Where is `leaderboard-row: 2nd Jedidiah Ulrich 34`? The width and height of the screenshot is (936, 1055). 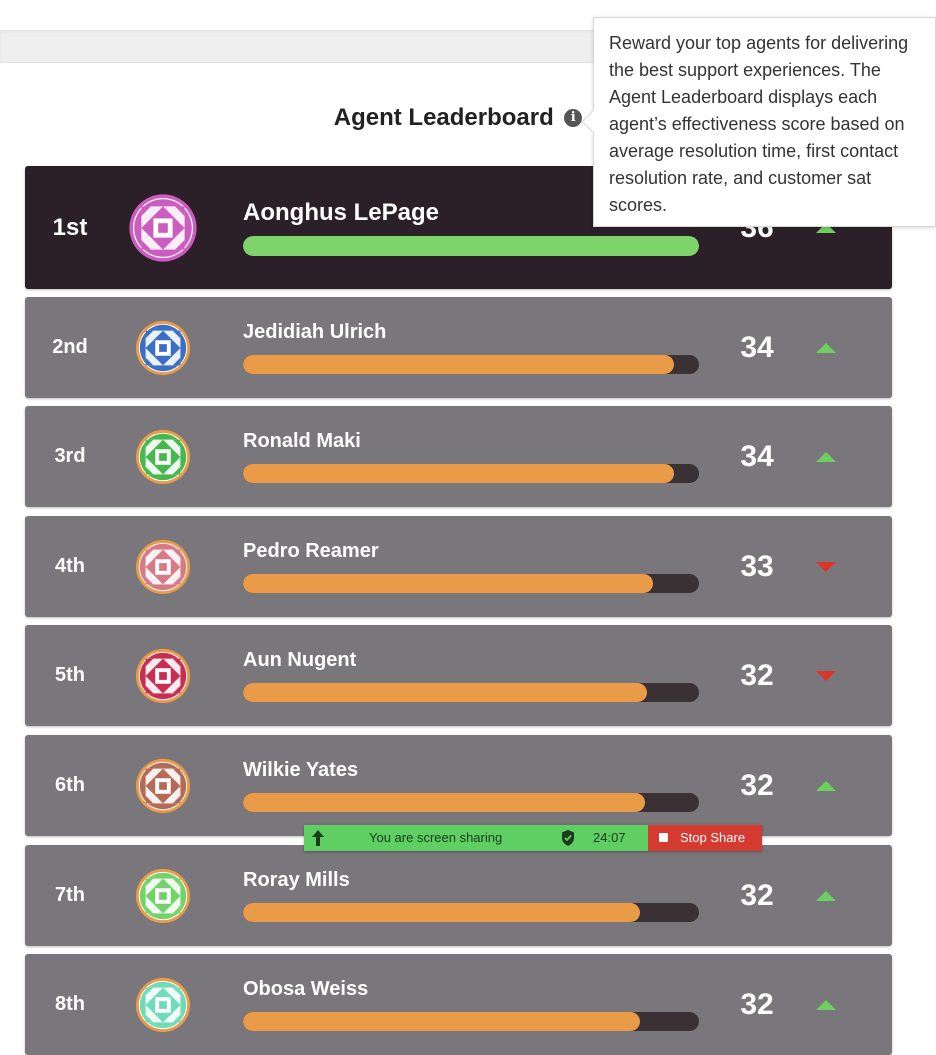
leaderboard-row: 2nd Jedidiah Ulrich 34 is located at coordinates (458, 347).